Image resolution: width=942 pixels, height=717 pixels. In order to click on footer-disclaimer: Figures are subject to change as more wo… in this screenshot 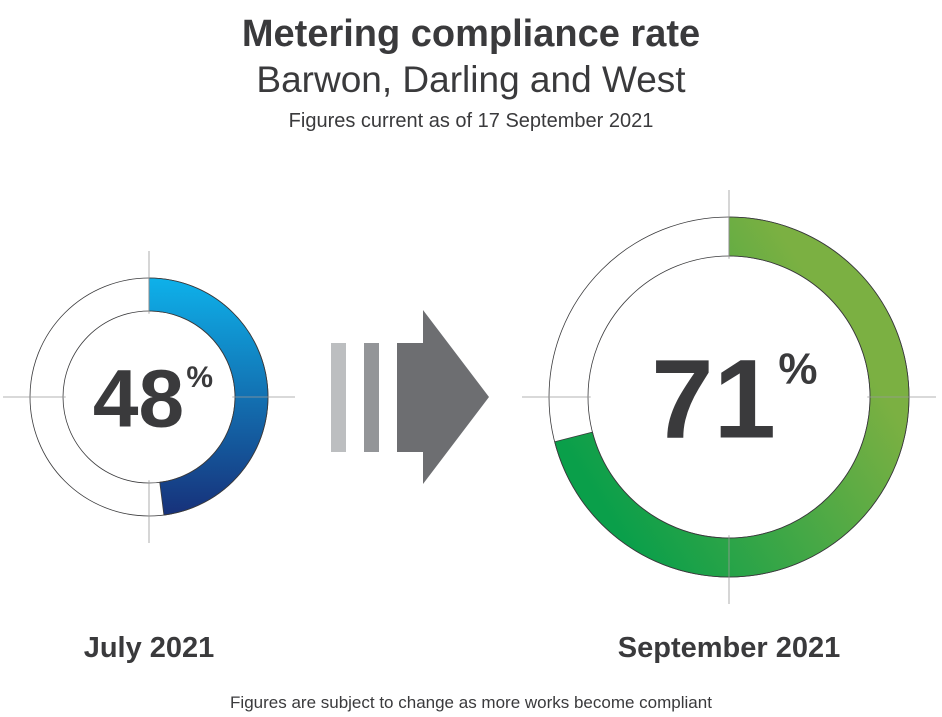, I will do `click(471, 702)`.